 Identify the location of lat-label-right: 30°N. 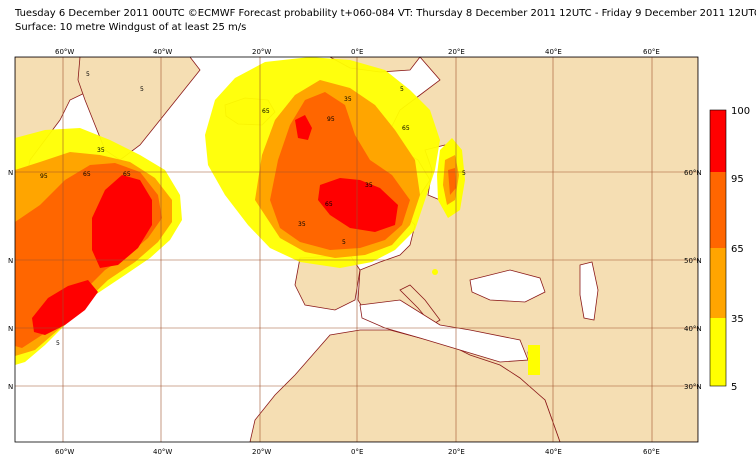
(693, 387).